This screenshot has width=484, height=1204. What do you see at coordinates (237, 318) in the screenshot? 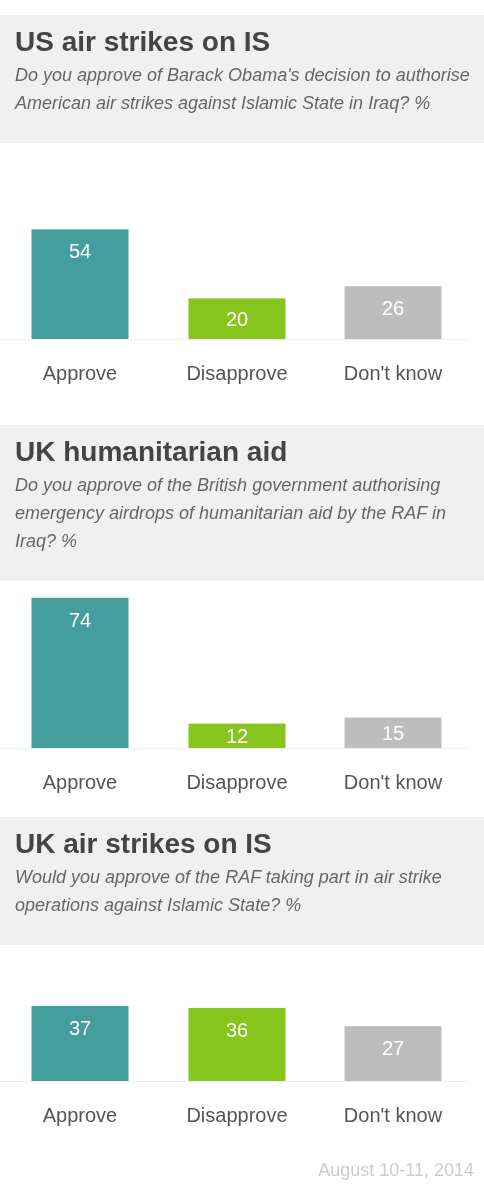
I see `data-label: 20` at bounding box center [237, 318].